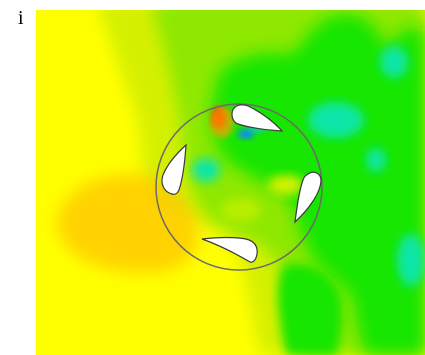 Image resolution: width=425 pixels, height=355 pixels. What do you see at coordinates (308, 197) in the screenshot?
I see `blade-right` at bounding box center [308, 197].